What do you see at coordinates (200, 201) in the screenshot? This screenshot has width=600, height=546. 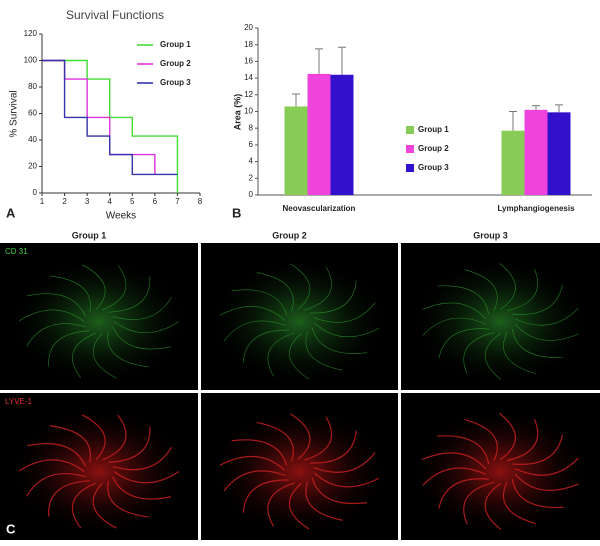 I see `x-tick-label: 8` at bounding box center [200, 201].